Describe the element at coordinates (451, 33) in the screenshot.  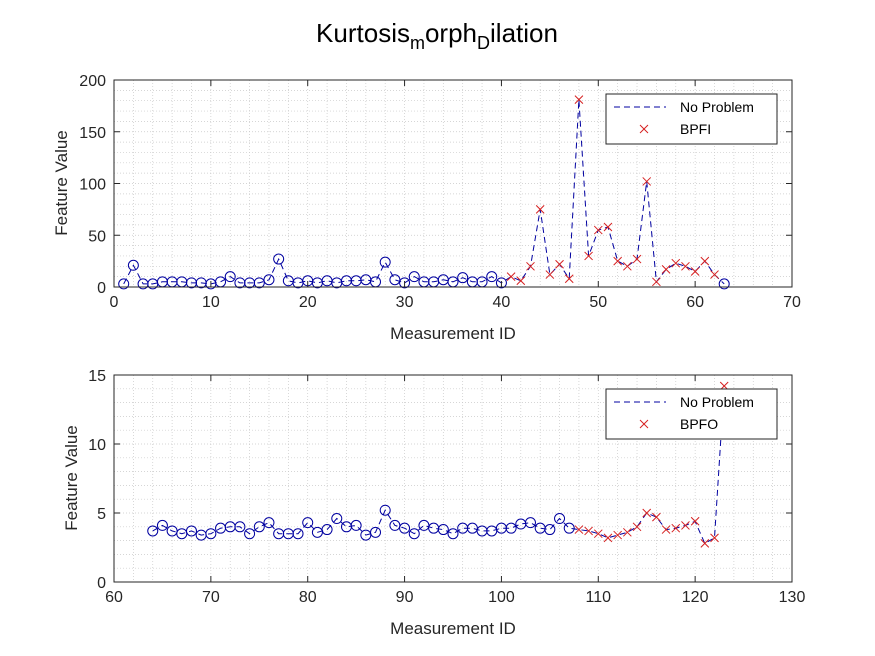
I see `title-part-mid: orph` at that location.